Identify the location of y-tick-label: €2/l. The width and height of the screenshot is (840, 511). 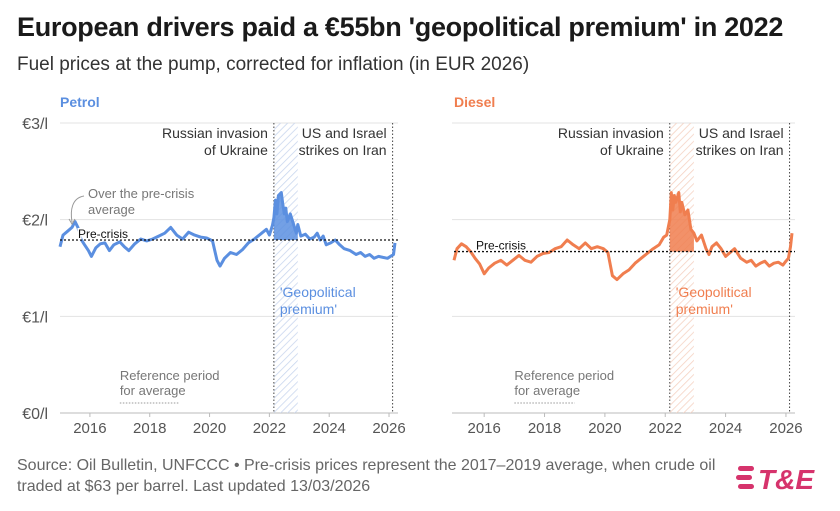
(35, 221).